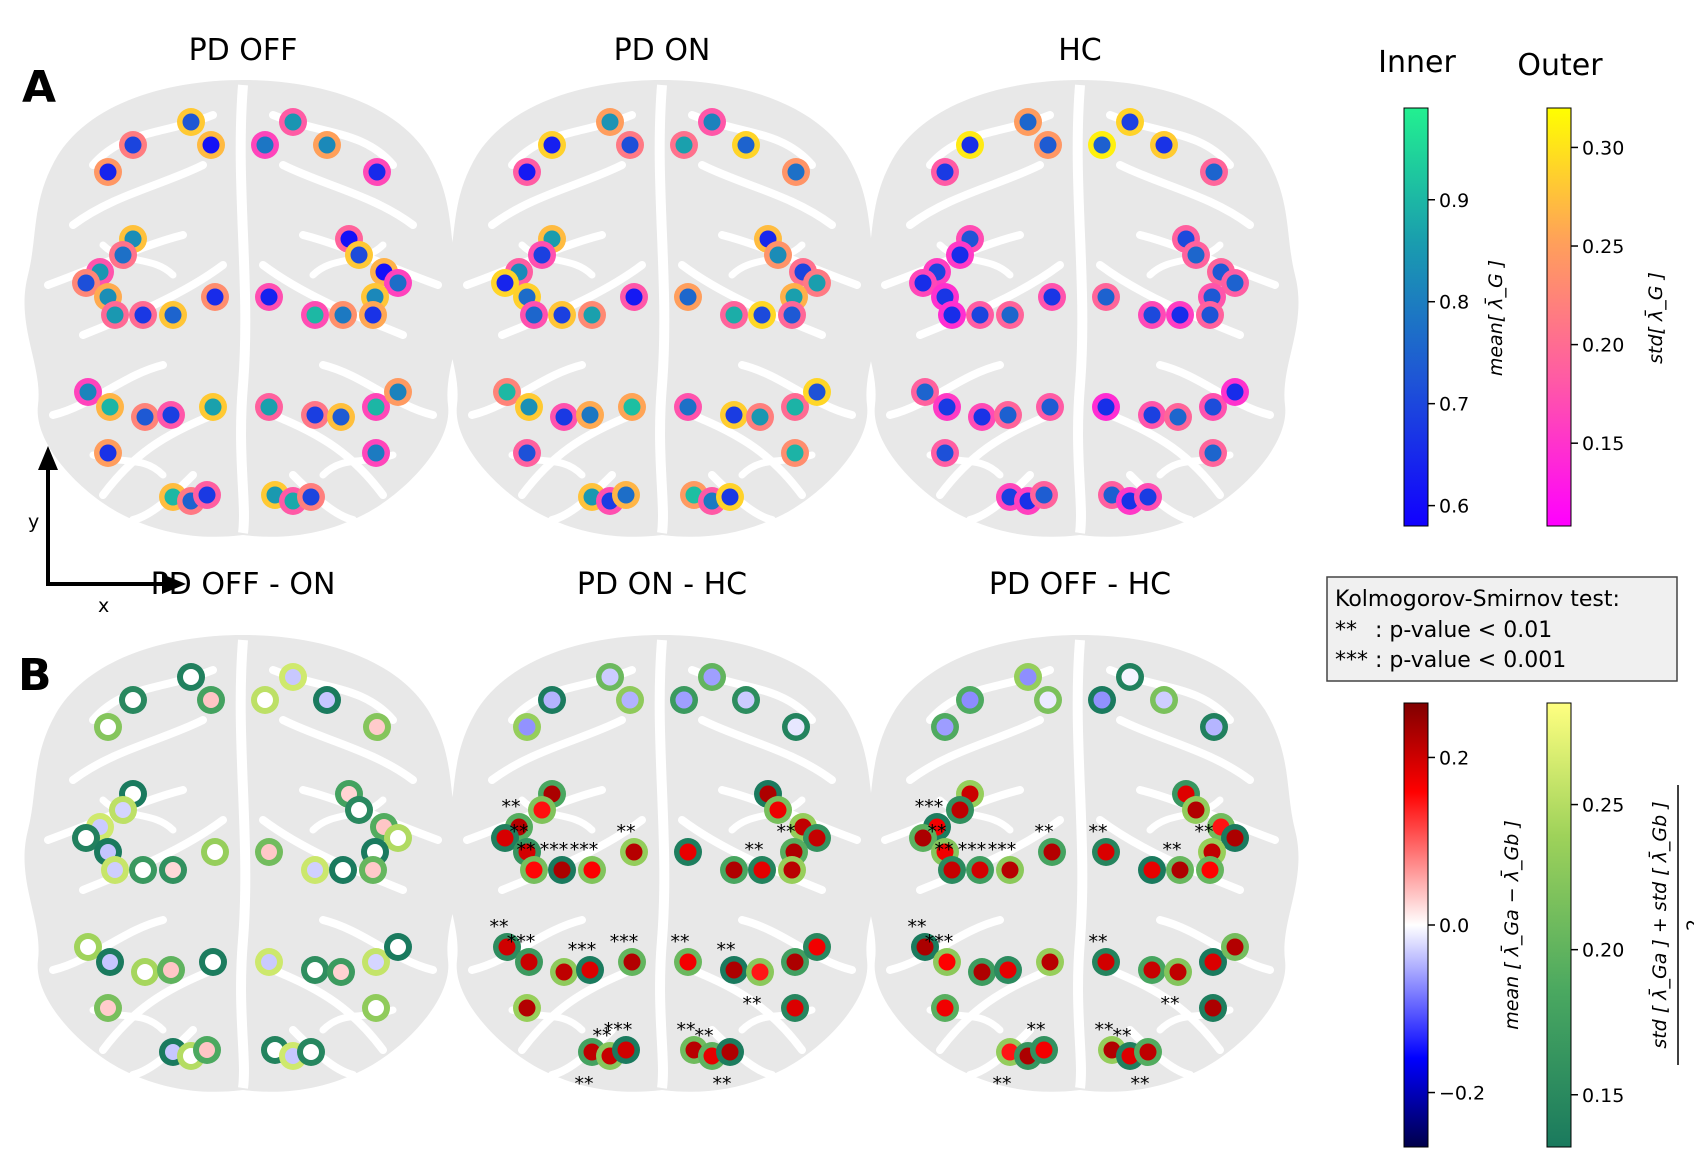 This screenshot has height=1174, width=1694. Describe the element at coordinates (1603, 806) in the screenshot. I see `colorbar-tick-label: 0.25` at that location.